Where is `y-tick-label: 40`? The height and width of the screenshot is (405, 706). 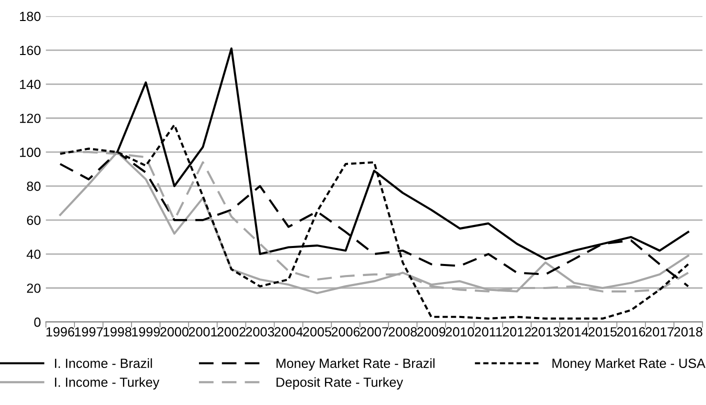
y-tick-label: 40 is located at coordinates (33, 254).